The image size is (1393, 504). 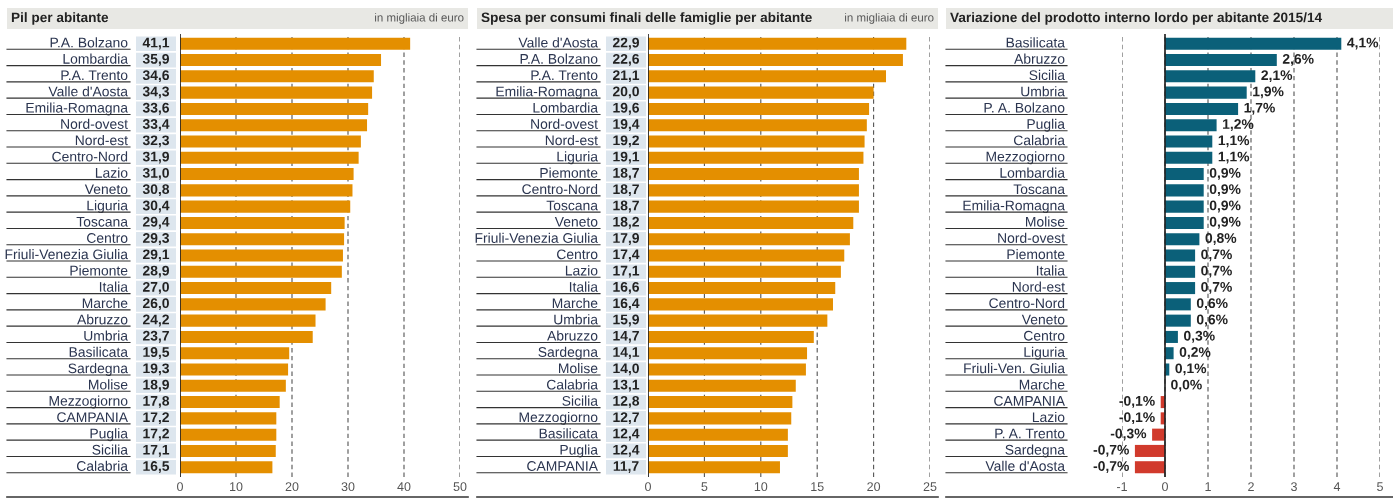 I want to click on data-label: 19,6, so click(x=626, y=108).